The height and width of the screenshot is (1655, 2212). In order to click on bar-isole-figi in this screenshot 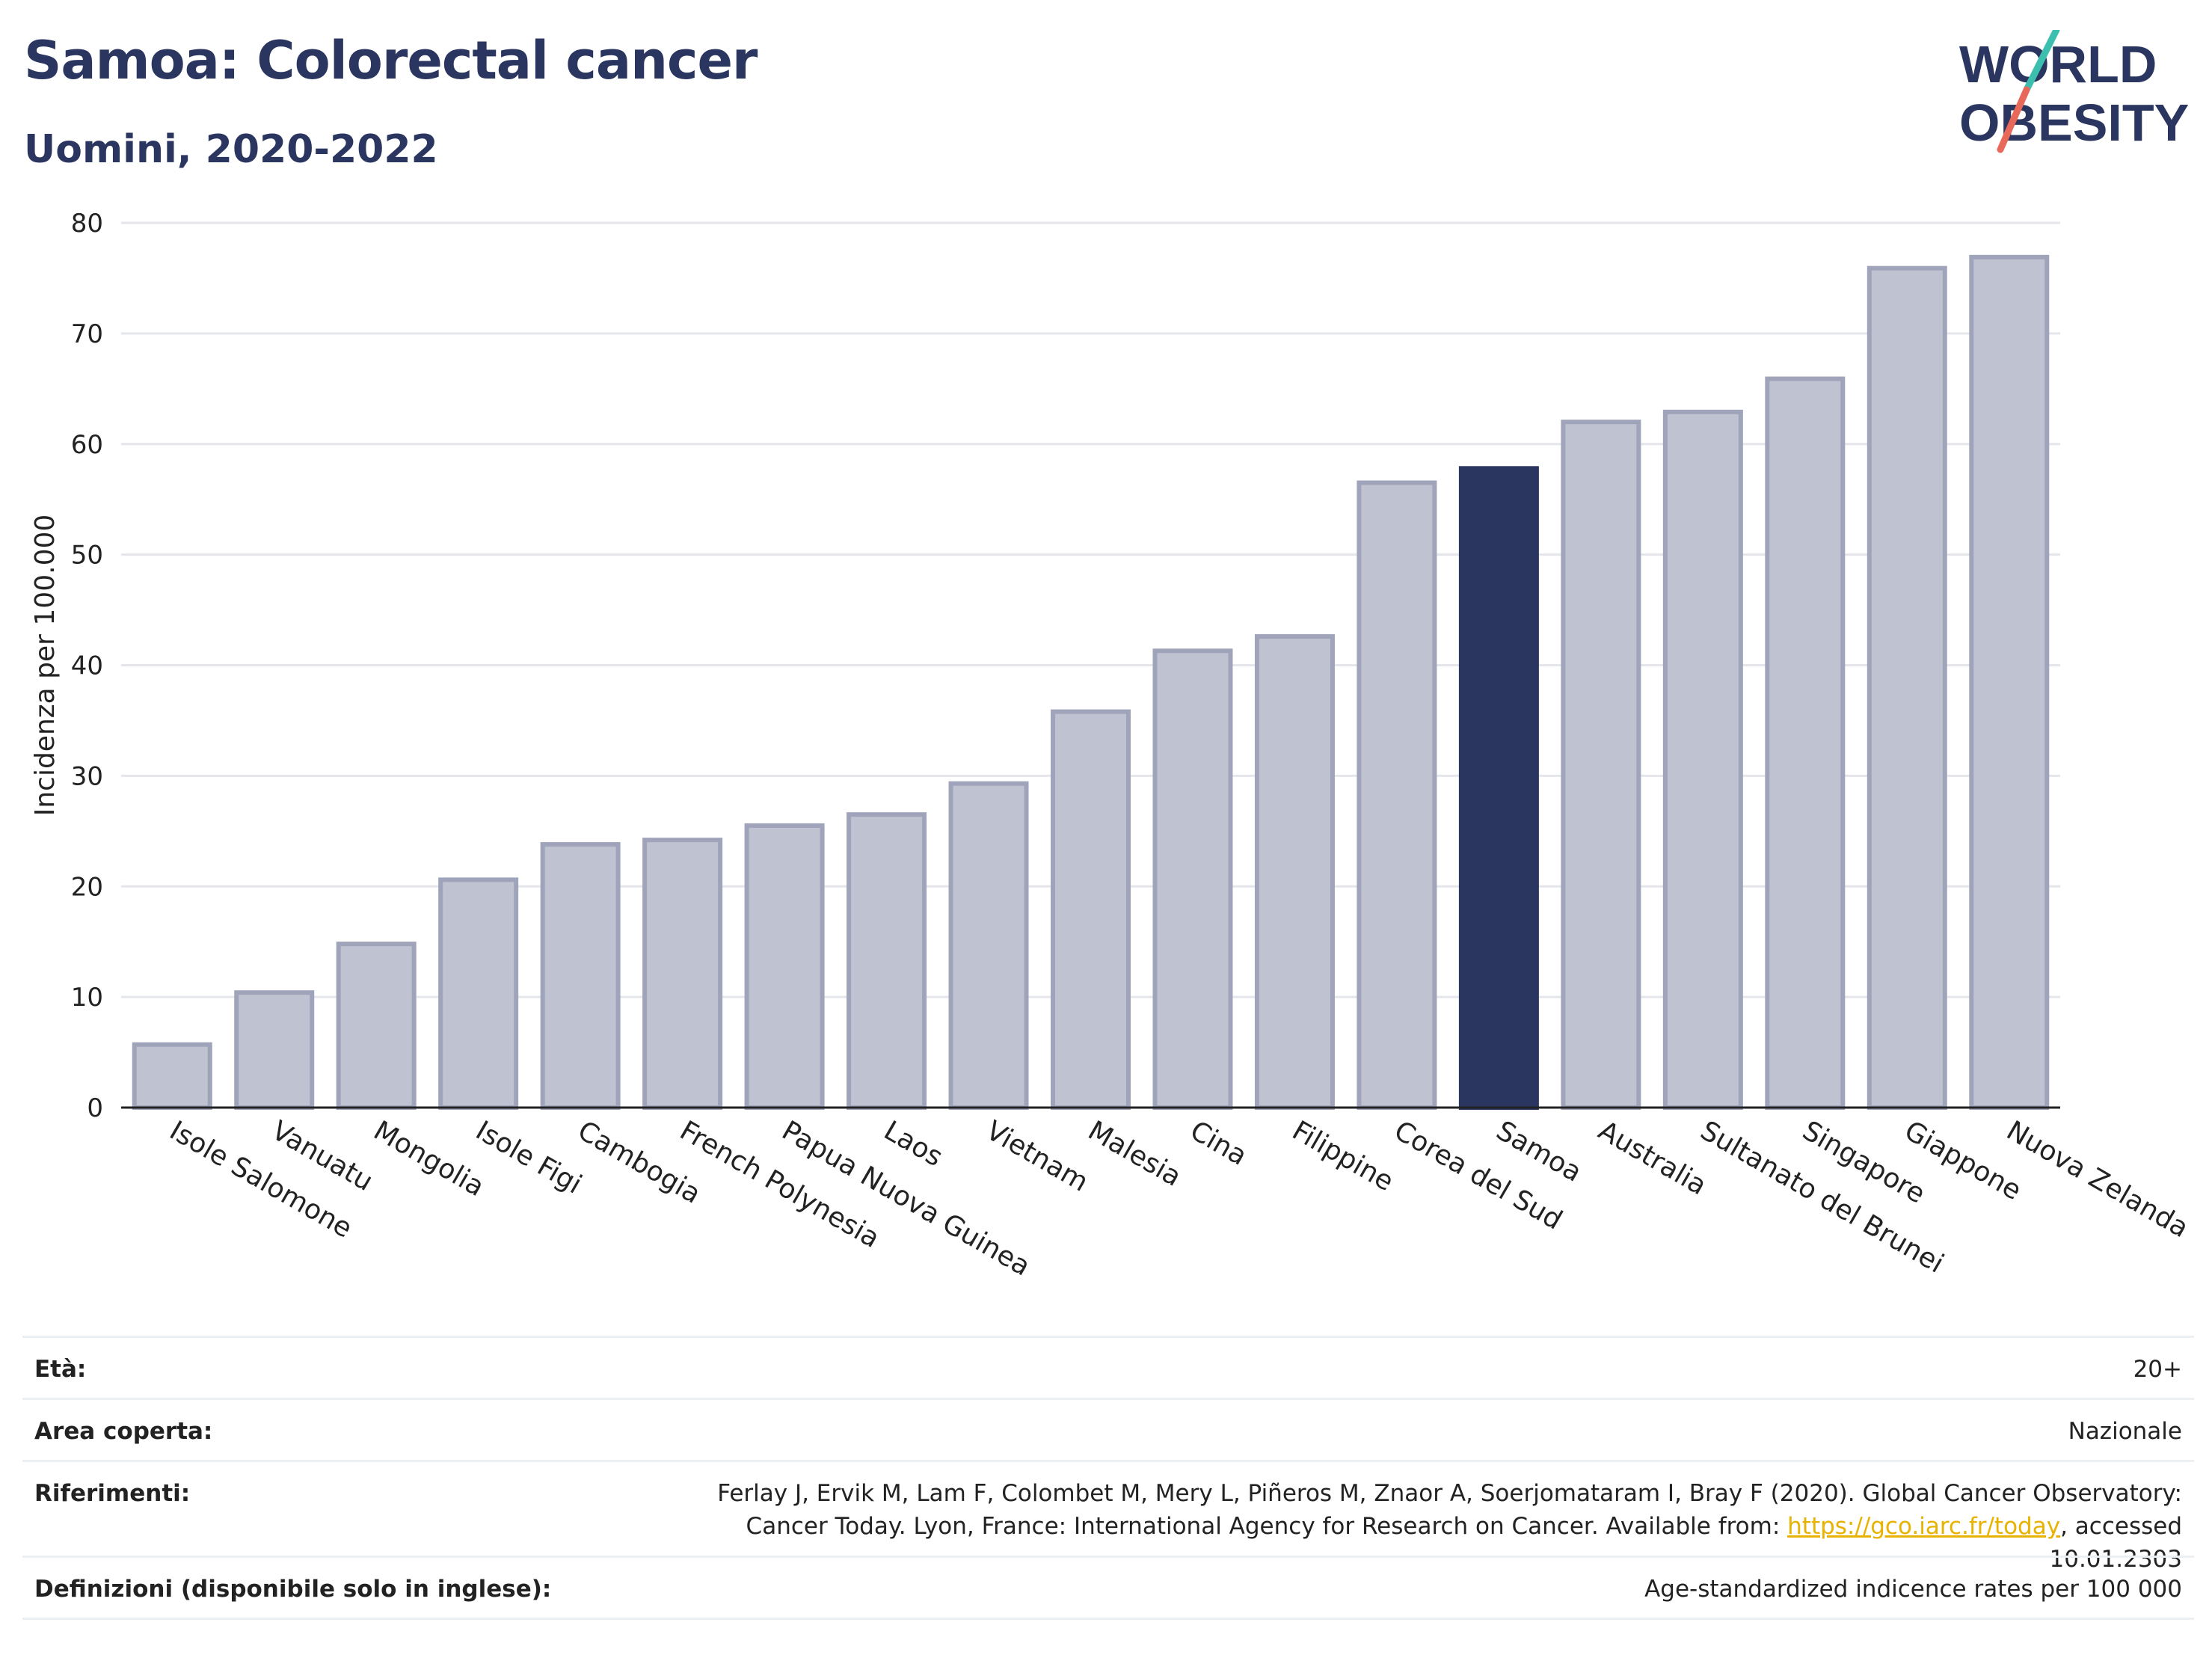, I will do `click(478, 993)`.